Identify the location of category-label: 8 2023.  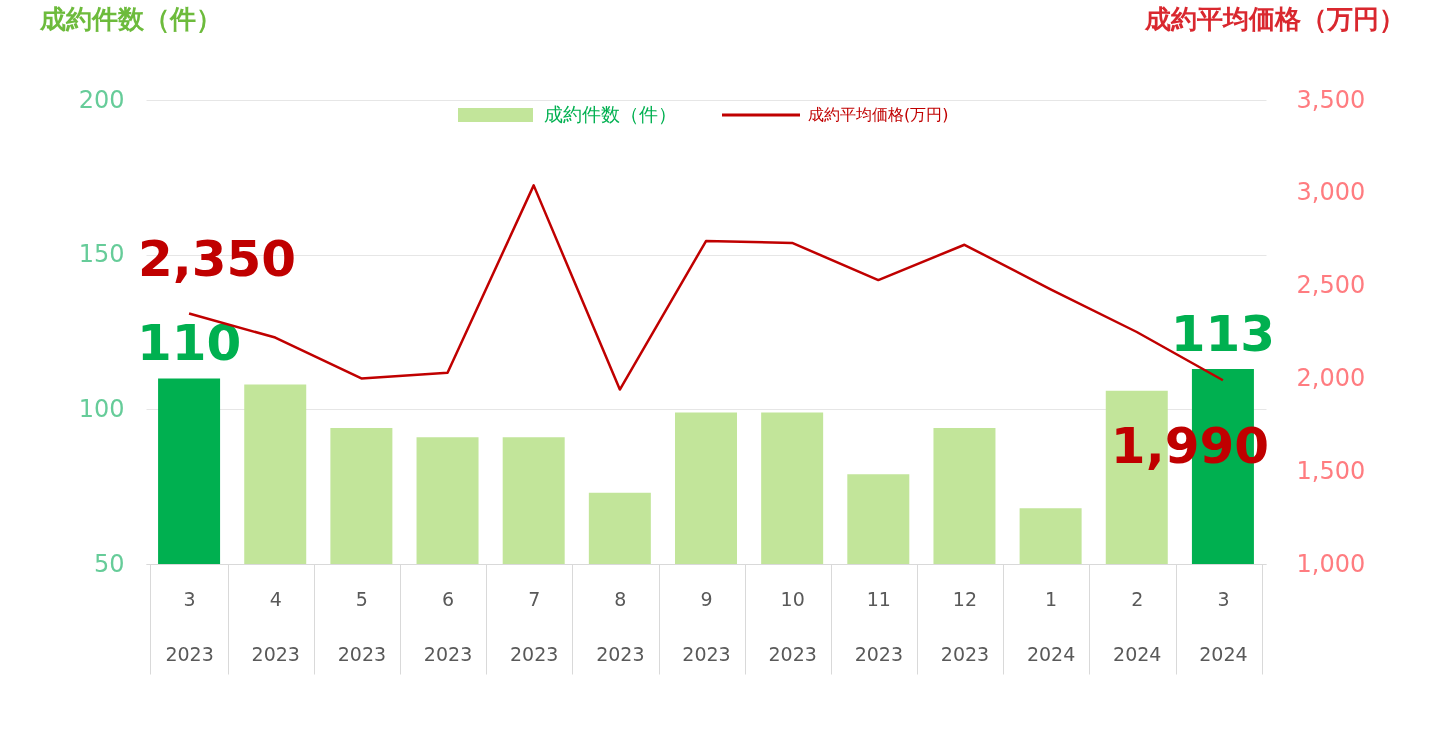
(620, 626).